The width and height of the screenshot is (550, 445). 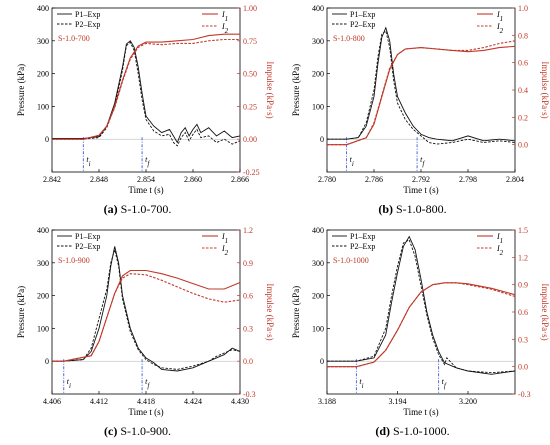 What do you see at coordinates (146, 179) in the screenshot?
I see `x-tick-label: 2.854` at bounding box center [146, 179].